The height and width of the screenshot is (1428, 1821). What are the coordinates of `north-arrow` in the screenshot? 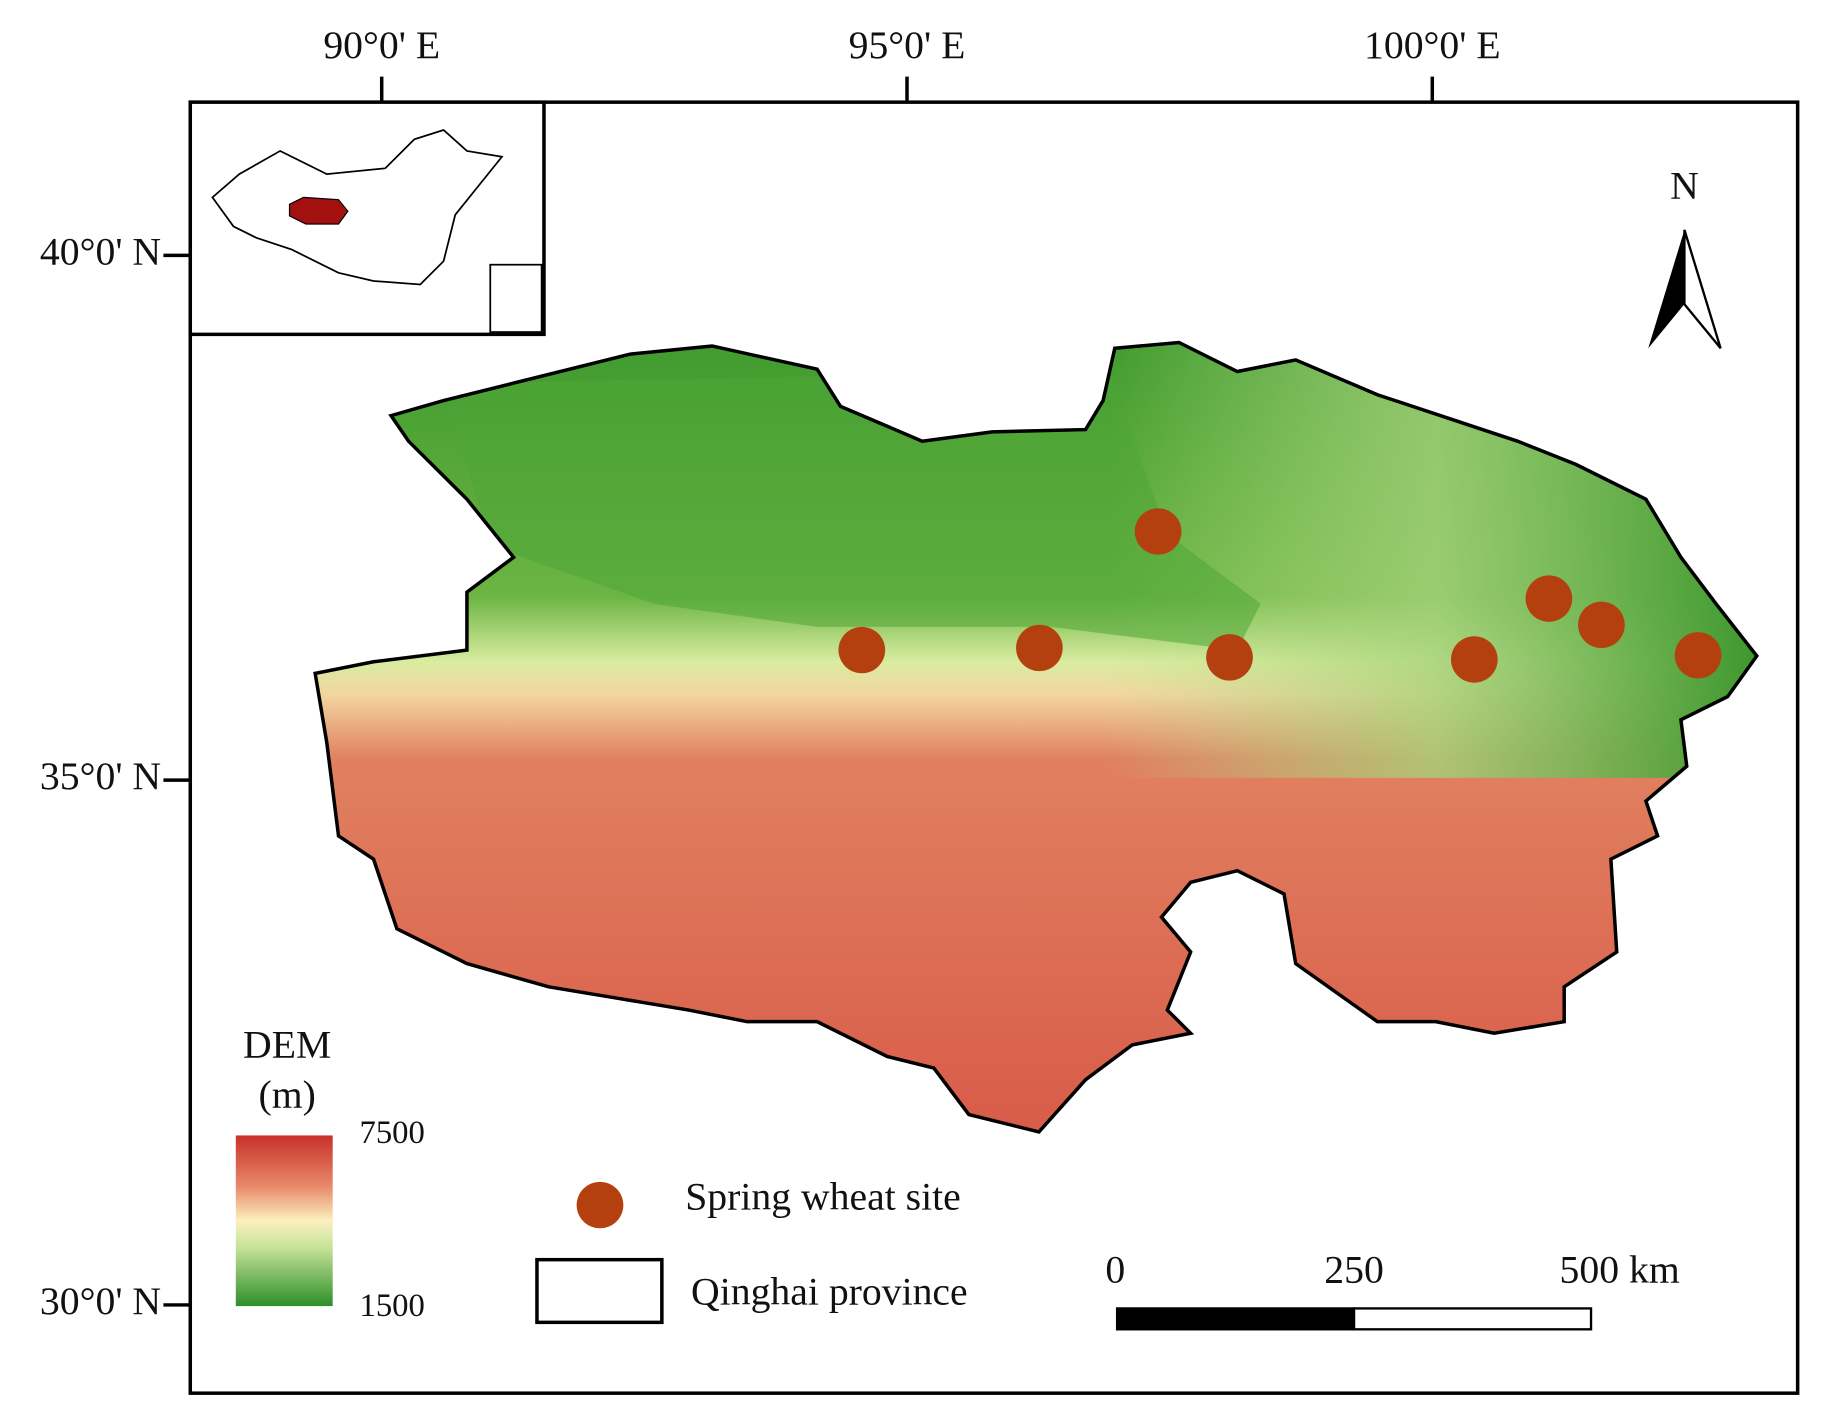 It's located at (1685, 289).